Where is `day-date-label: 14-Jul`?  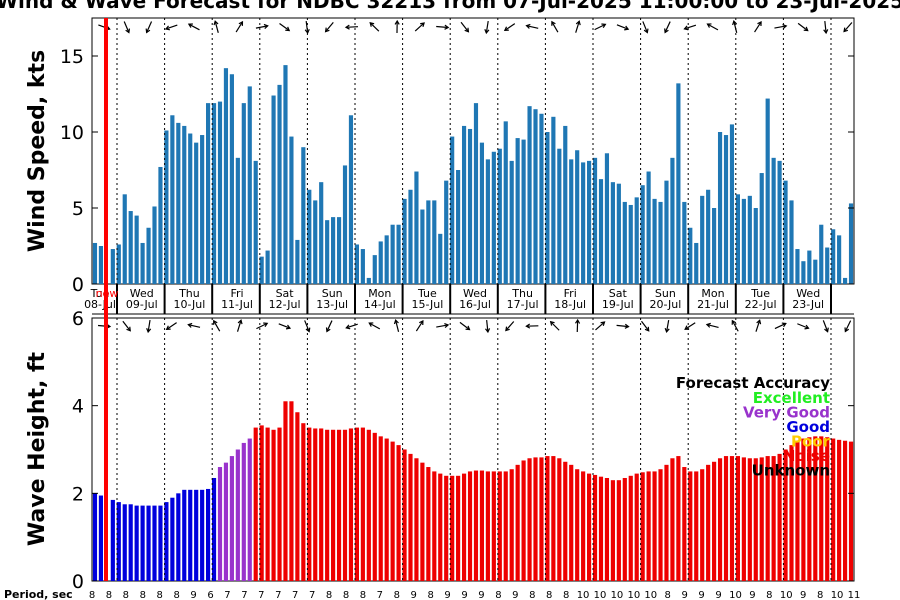 day-date-label: 14-Jul is located at coordinates (380, 304).